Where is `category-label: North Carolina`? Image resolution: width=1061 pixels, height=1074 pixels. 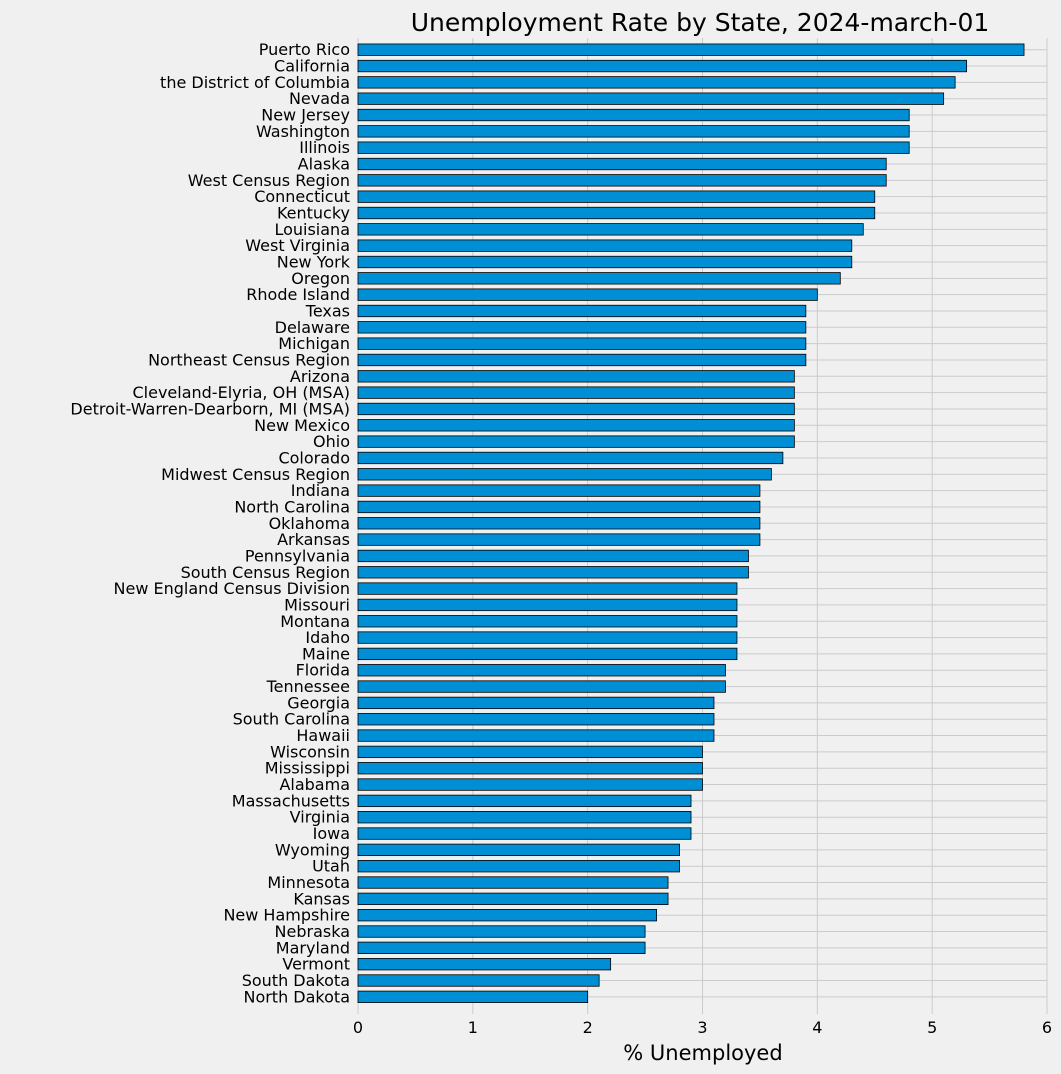 category-label: North Carolina is located at coordinates (292, 506).